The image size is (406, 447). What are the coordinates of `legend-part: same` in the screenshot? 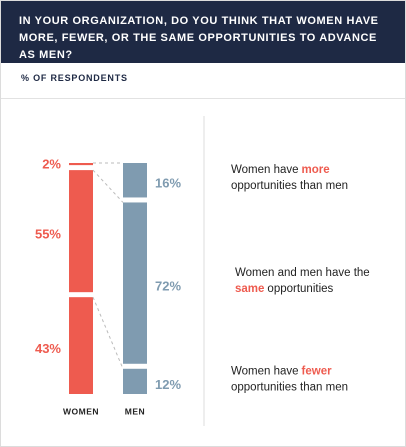 It's located at (249, 289).